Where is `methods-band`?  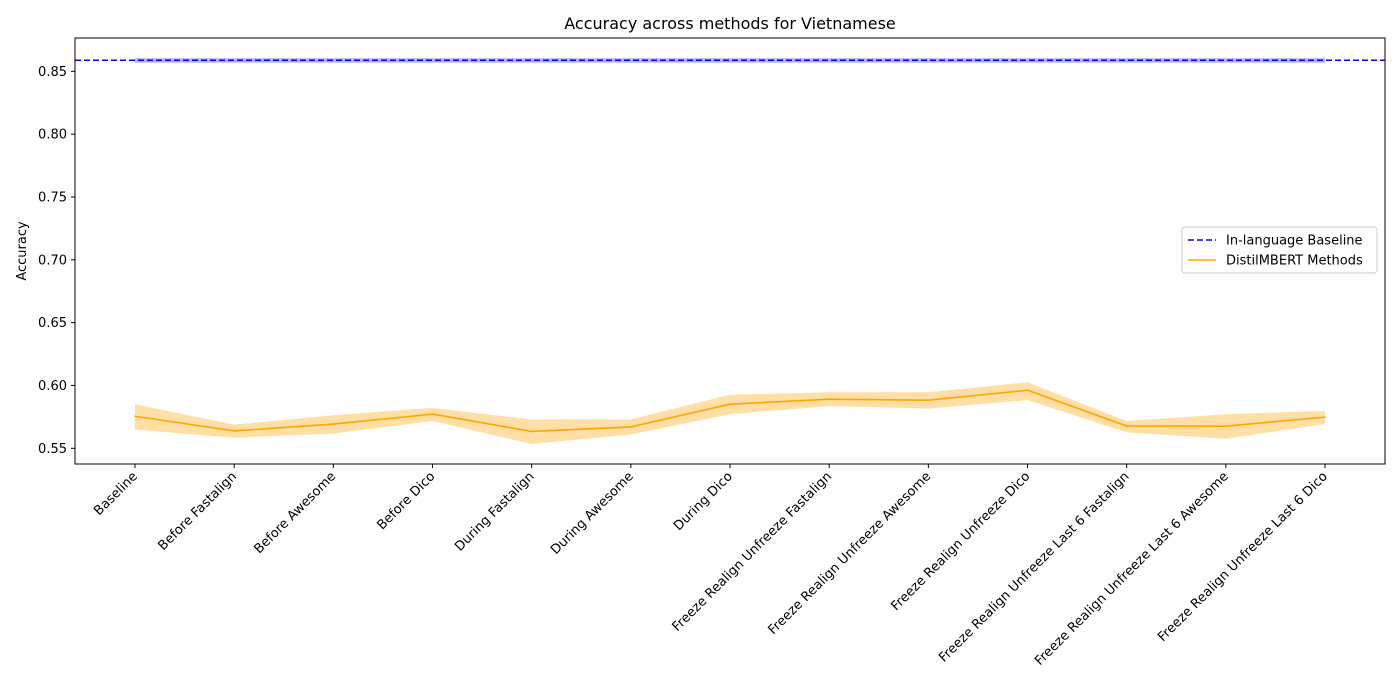
methods-band is located at coordinates (730, 413).